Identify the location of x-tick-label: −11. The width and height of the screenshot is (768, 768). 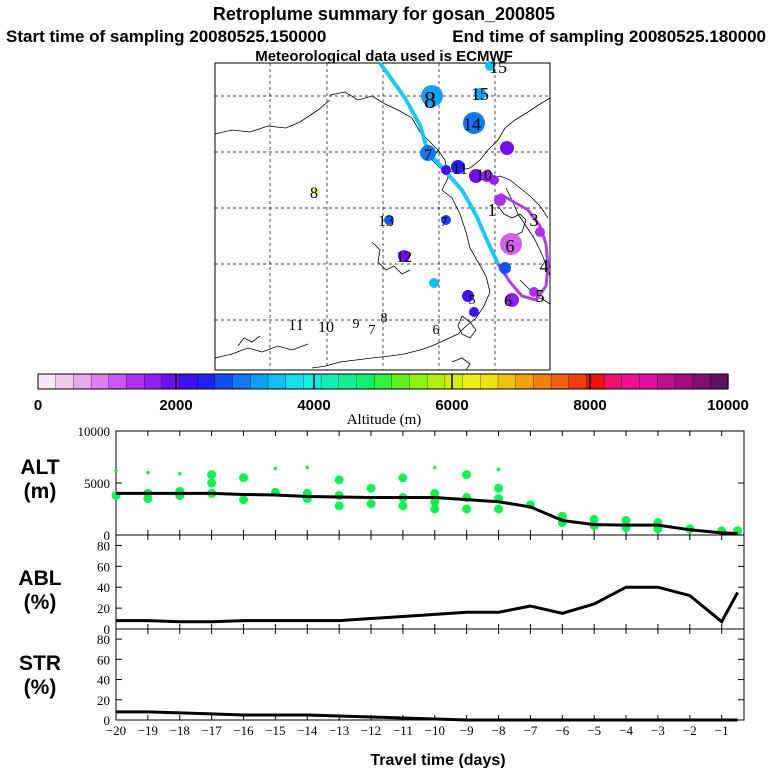
(403, 730).